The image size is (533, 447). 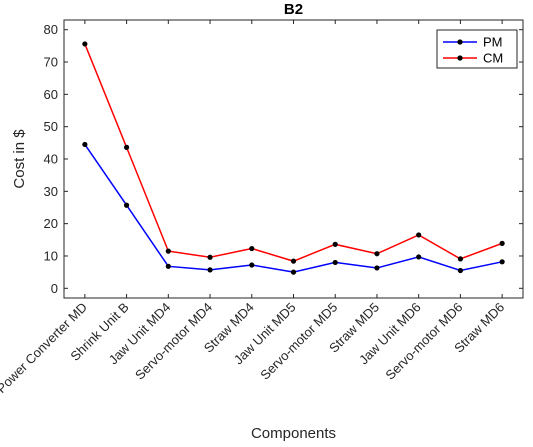 I want to click on x-tick-label: Servo-motor MD4, so click(x=173, y=341).